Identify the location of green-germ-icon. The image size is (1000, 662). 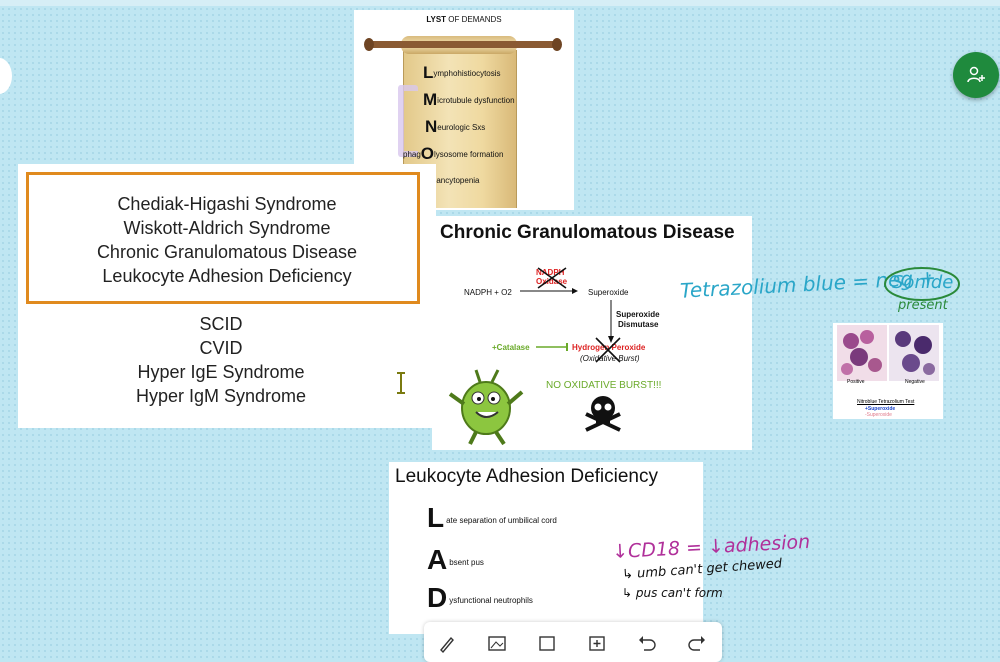
(486, 407).